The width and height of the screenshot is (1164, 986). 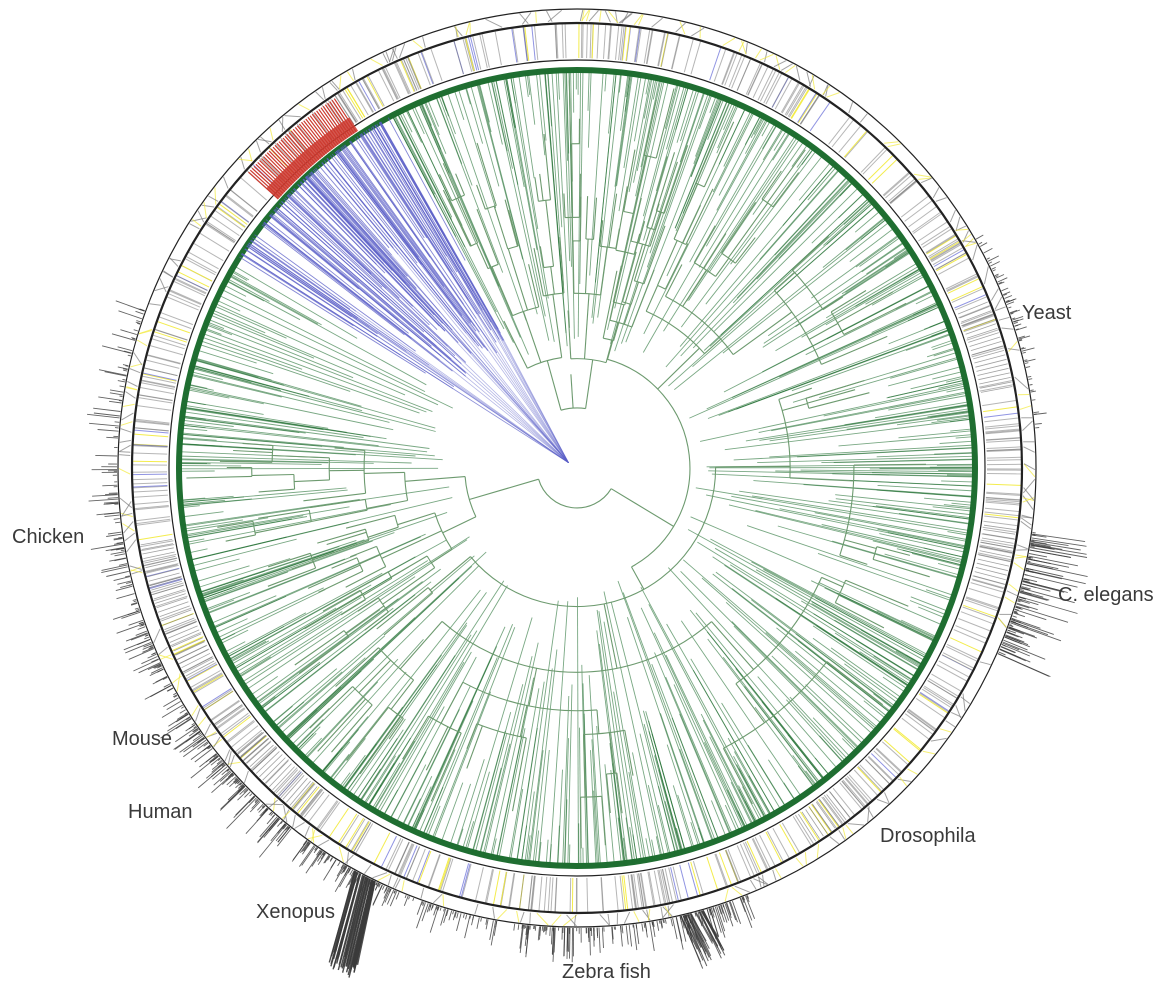 What do you see at coordinates (142, 739) in the screenshot?
I see `label-mouse: Mouse` at bounding box center [142, 739].